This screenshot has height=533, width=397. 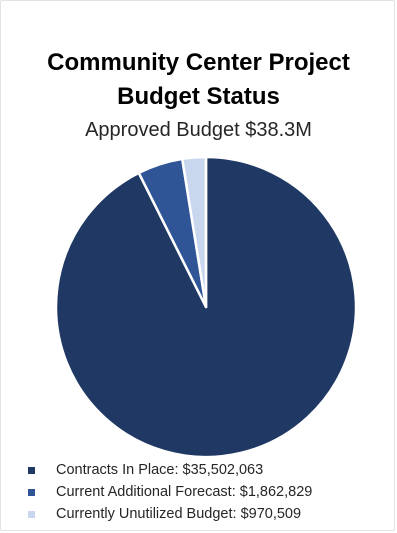 I want to click on legend-item-forecast: Current Additional Forecast: $1,862,829, so click(x=170, y=492).